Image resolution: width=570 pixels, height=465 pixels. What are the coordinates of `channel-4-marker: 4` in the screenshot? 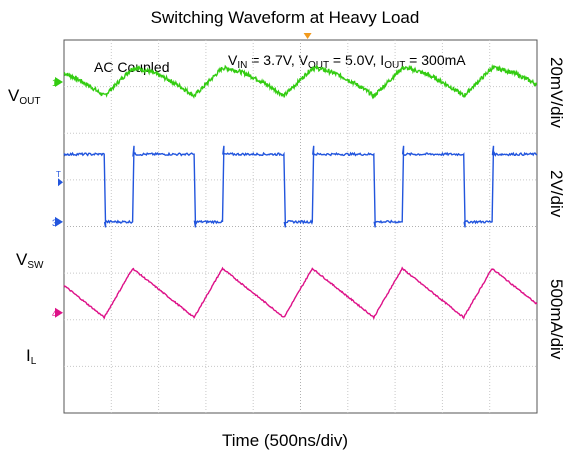 It's located at (57, 313).